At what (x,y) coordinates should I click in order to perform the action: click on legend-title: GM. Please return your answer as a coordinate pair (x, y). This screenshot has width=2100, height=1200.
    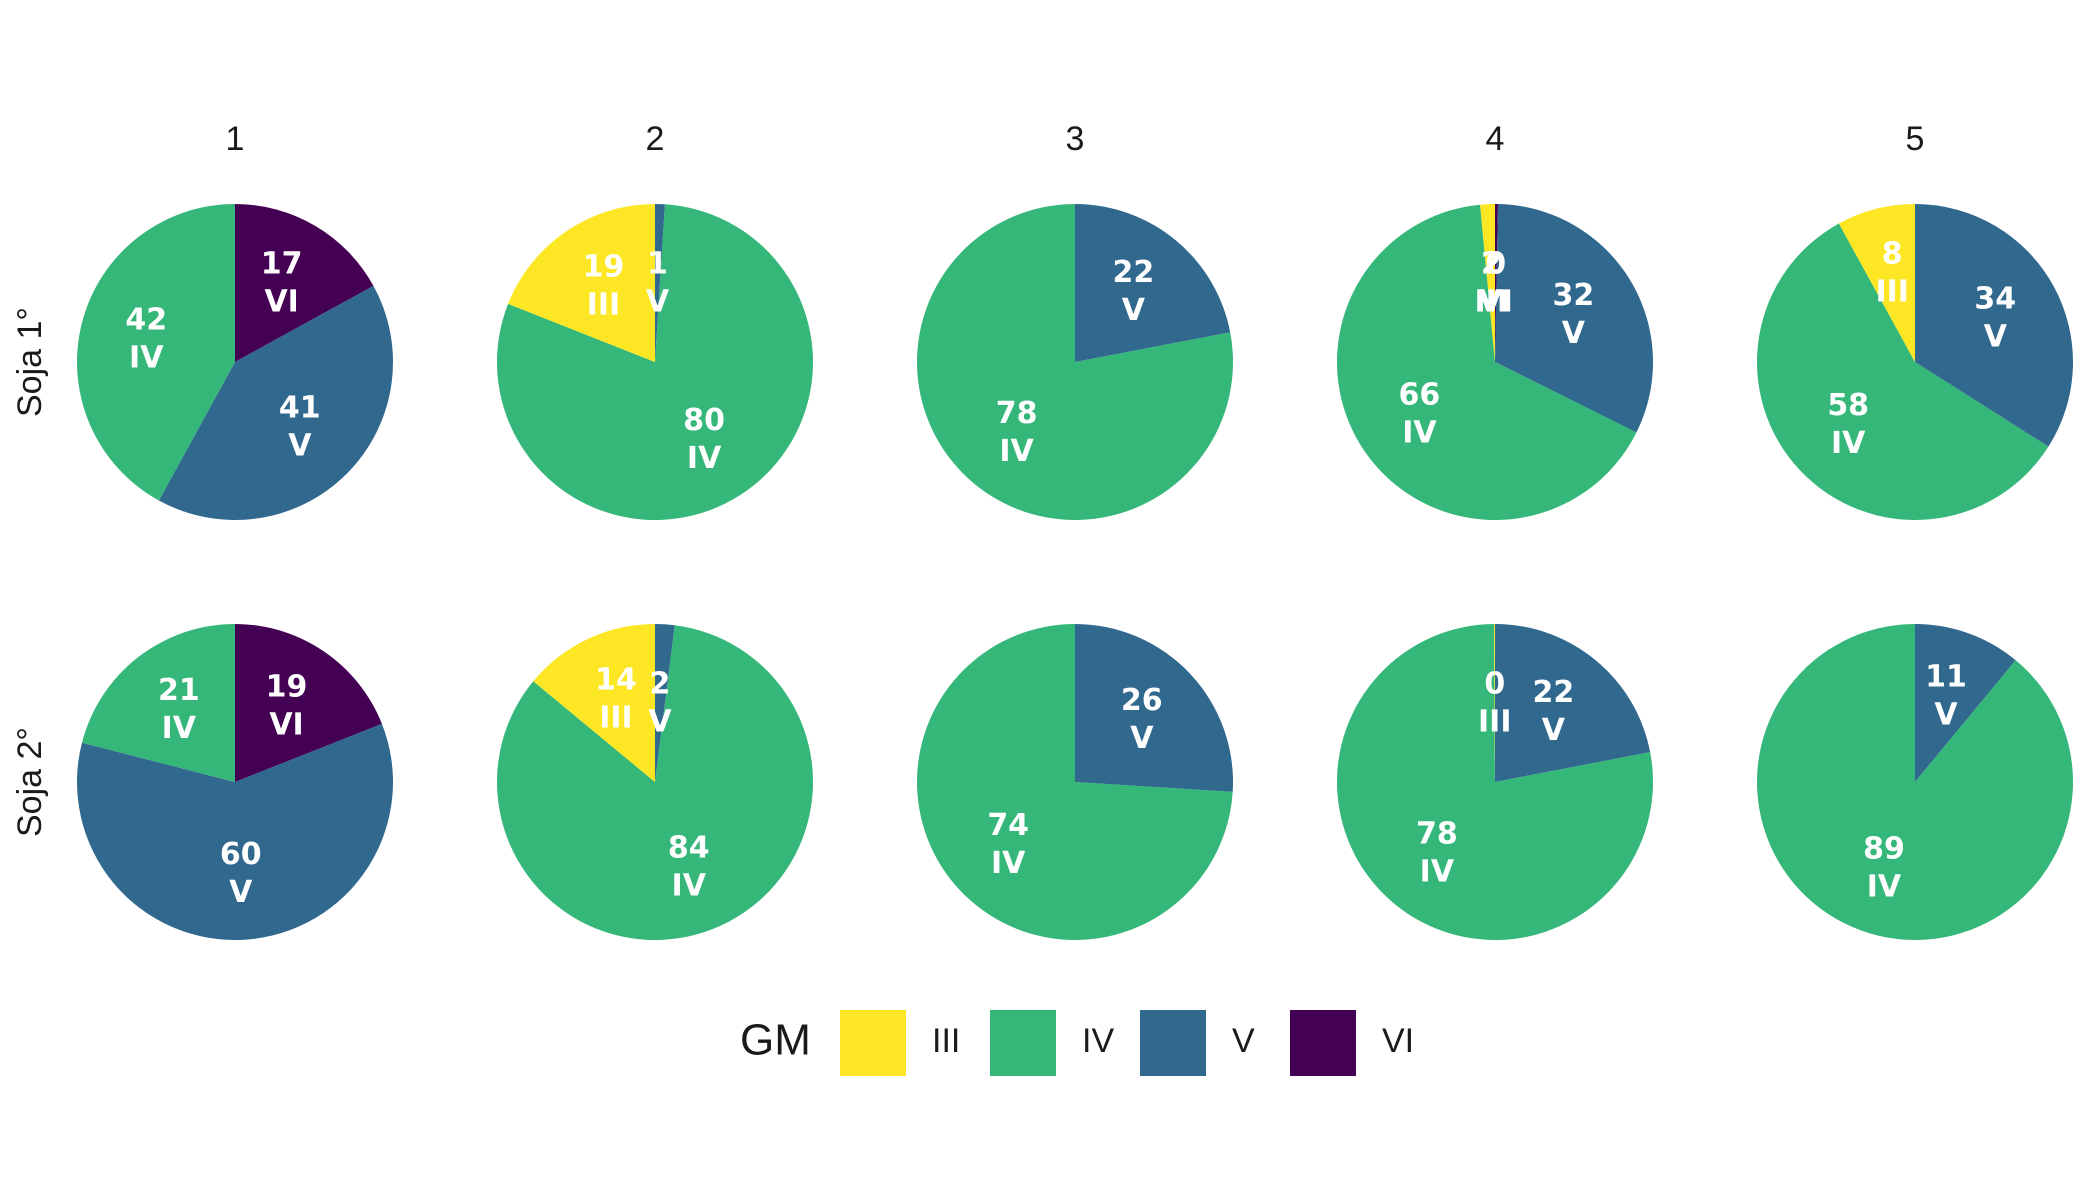
    Looking at the image, I should click on (775, 1040).